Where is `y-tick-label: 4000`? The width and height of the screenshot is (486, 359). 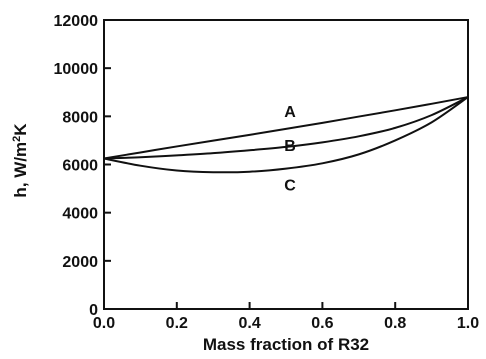
y-tick-label: 4000 is located at coordinates (80, 214).